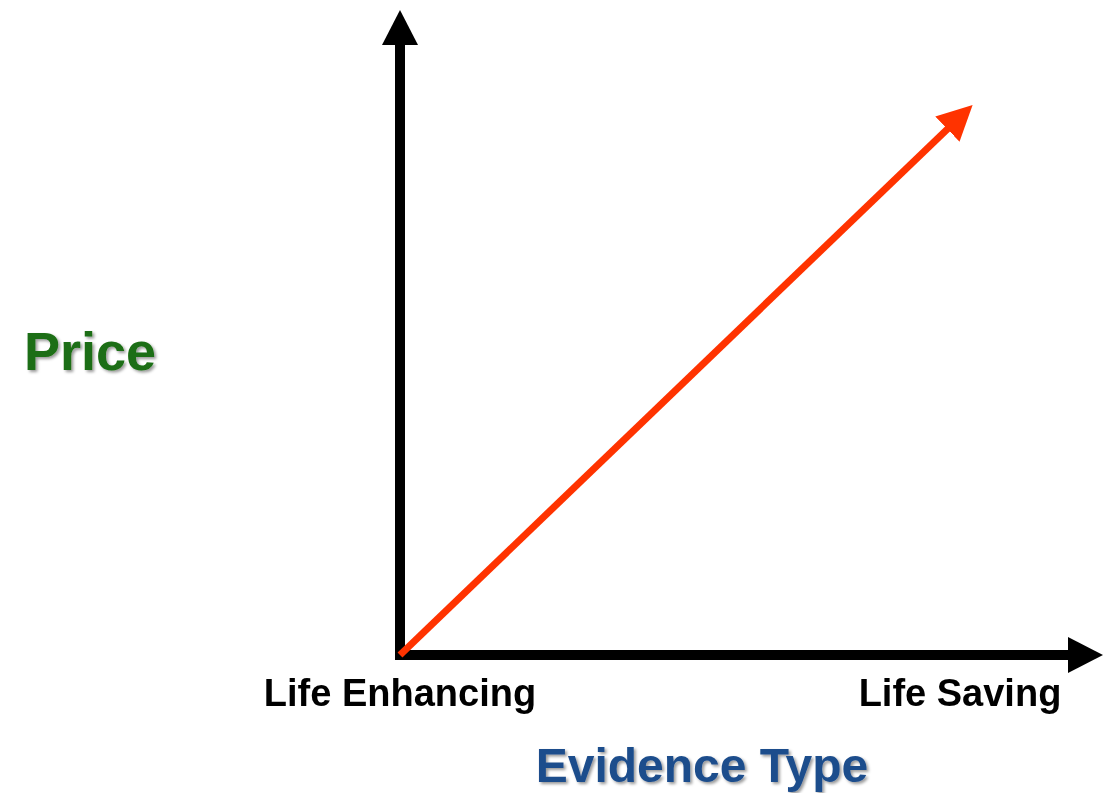  Describe the element at coordinates (702, 765) in the screenshot. I see `x-axis-title: Evidence Type` at that location.